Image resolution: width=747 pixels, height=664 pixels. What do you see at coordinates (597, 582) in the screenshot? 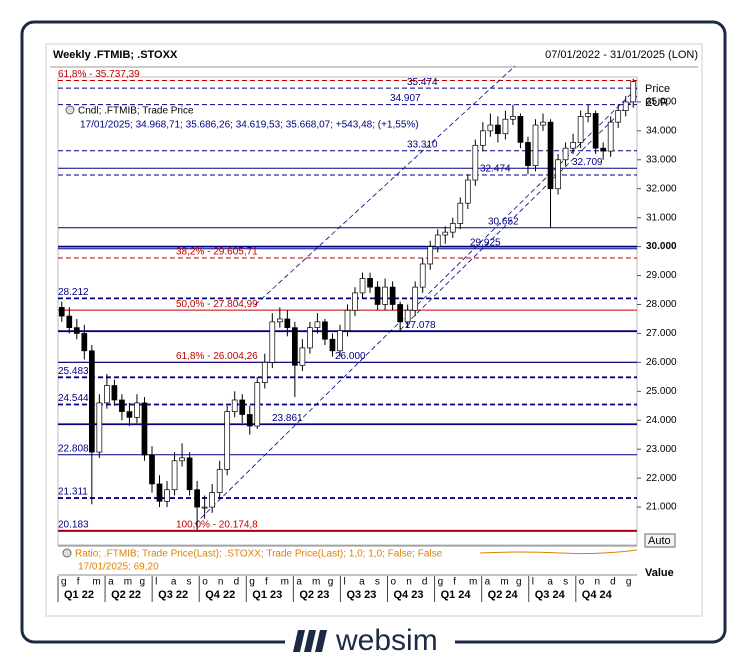
I see `month-label: n` at bounding box center [597, 582].